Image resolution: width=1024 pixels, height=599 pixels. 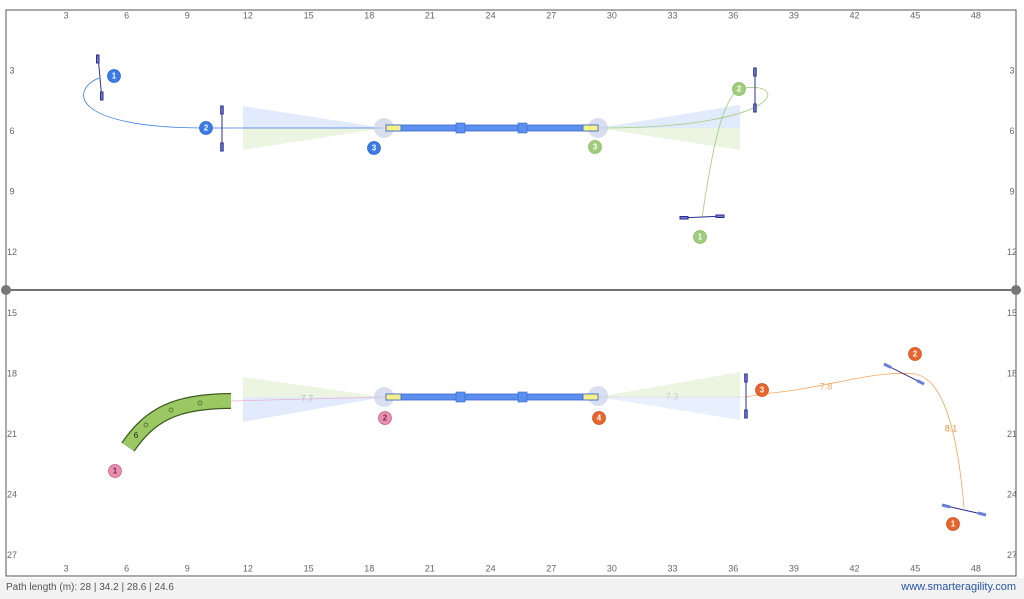 I want to click on site-link: www.smarteragility.com, so click(x=958, y=587).